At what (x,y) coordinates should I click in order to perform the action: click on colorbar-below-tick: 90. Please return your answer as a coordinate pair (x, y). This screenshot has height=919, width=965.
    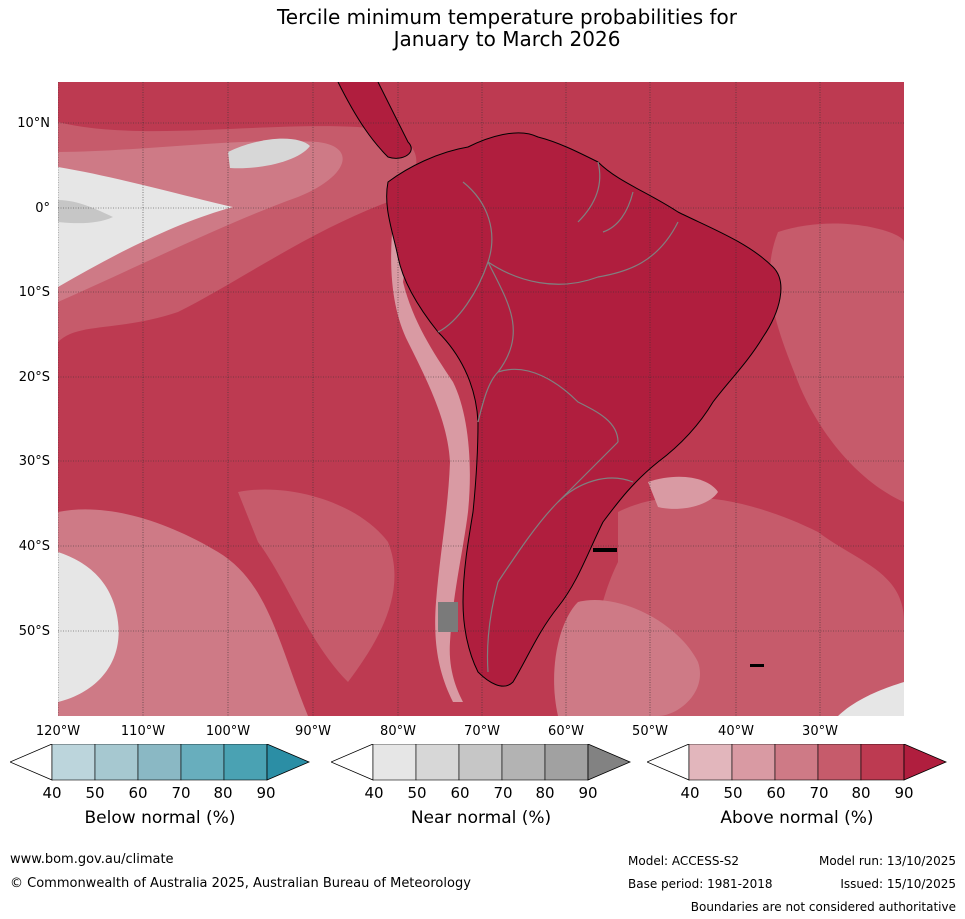
    Looking at the image, I should click on (266, 793).